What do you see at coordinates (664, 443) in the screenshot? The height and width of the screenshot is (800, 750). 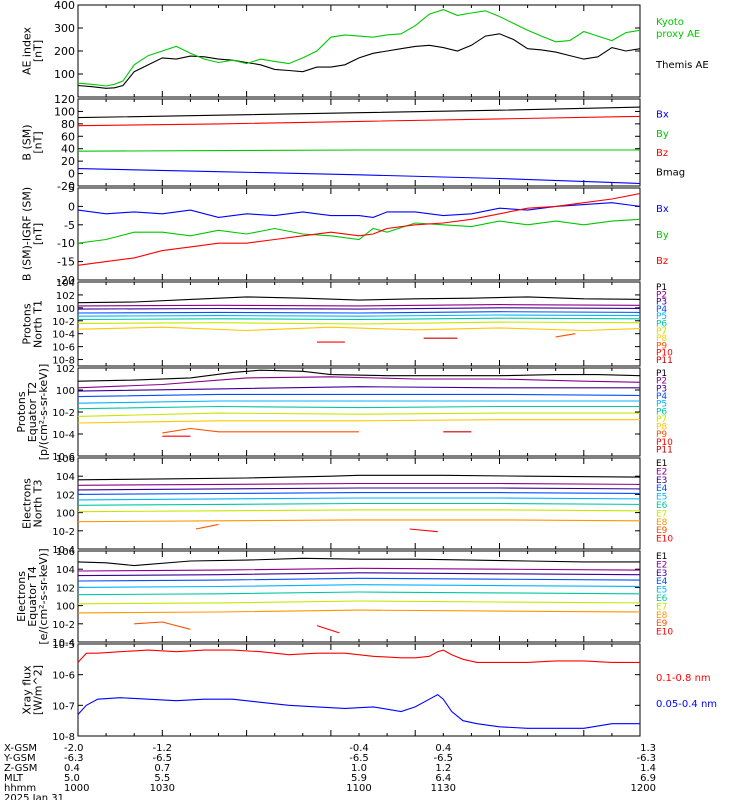 I see `legend-entry: P10` at bounding box center [664, 443].